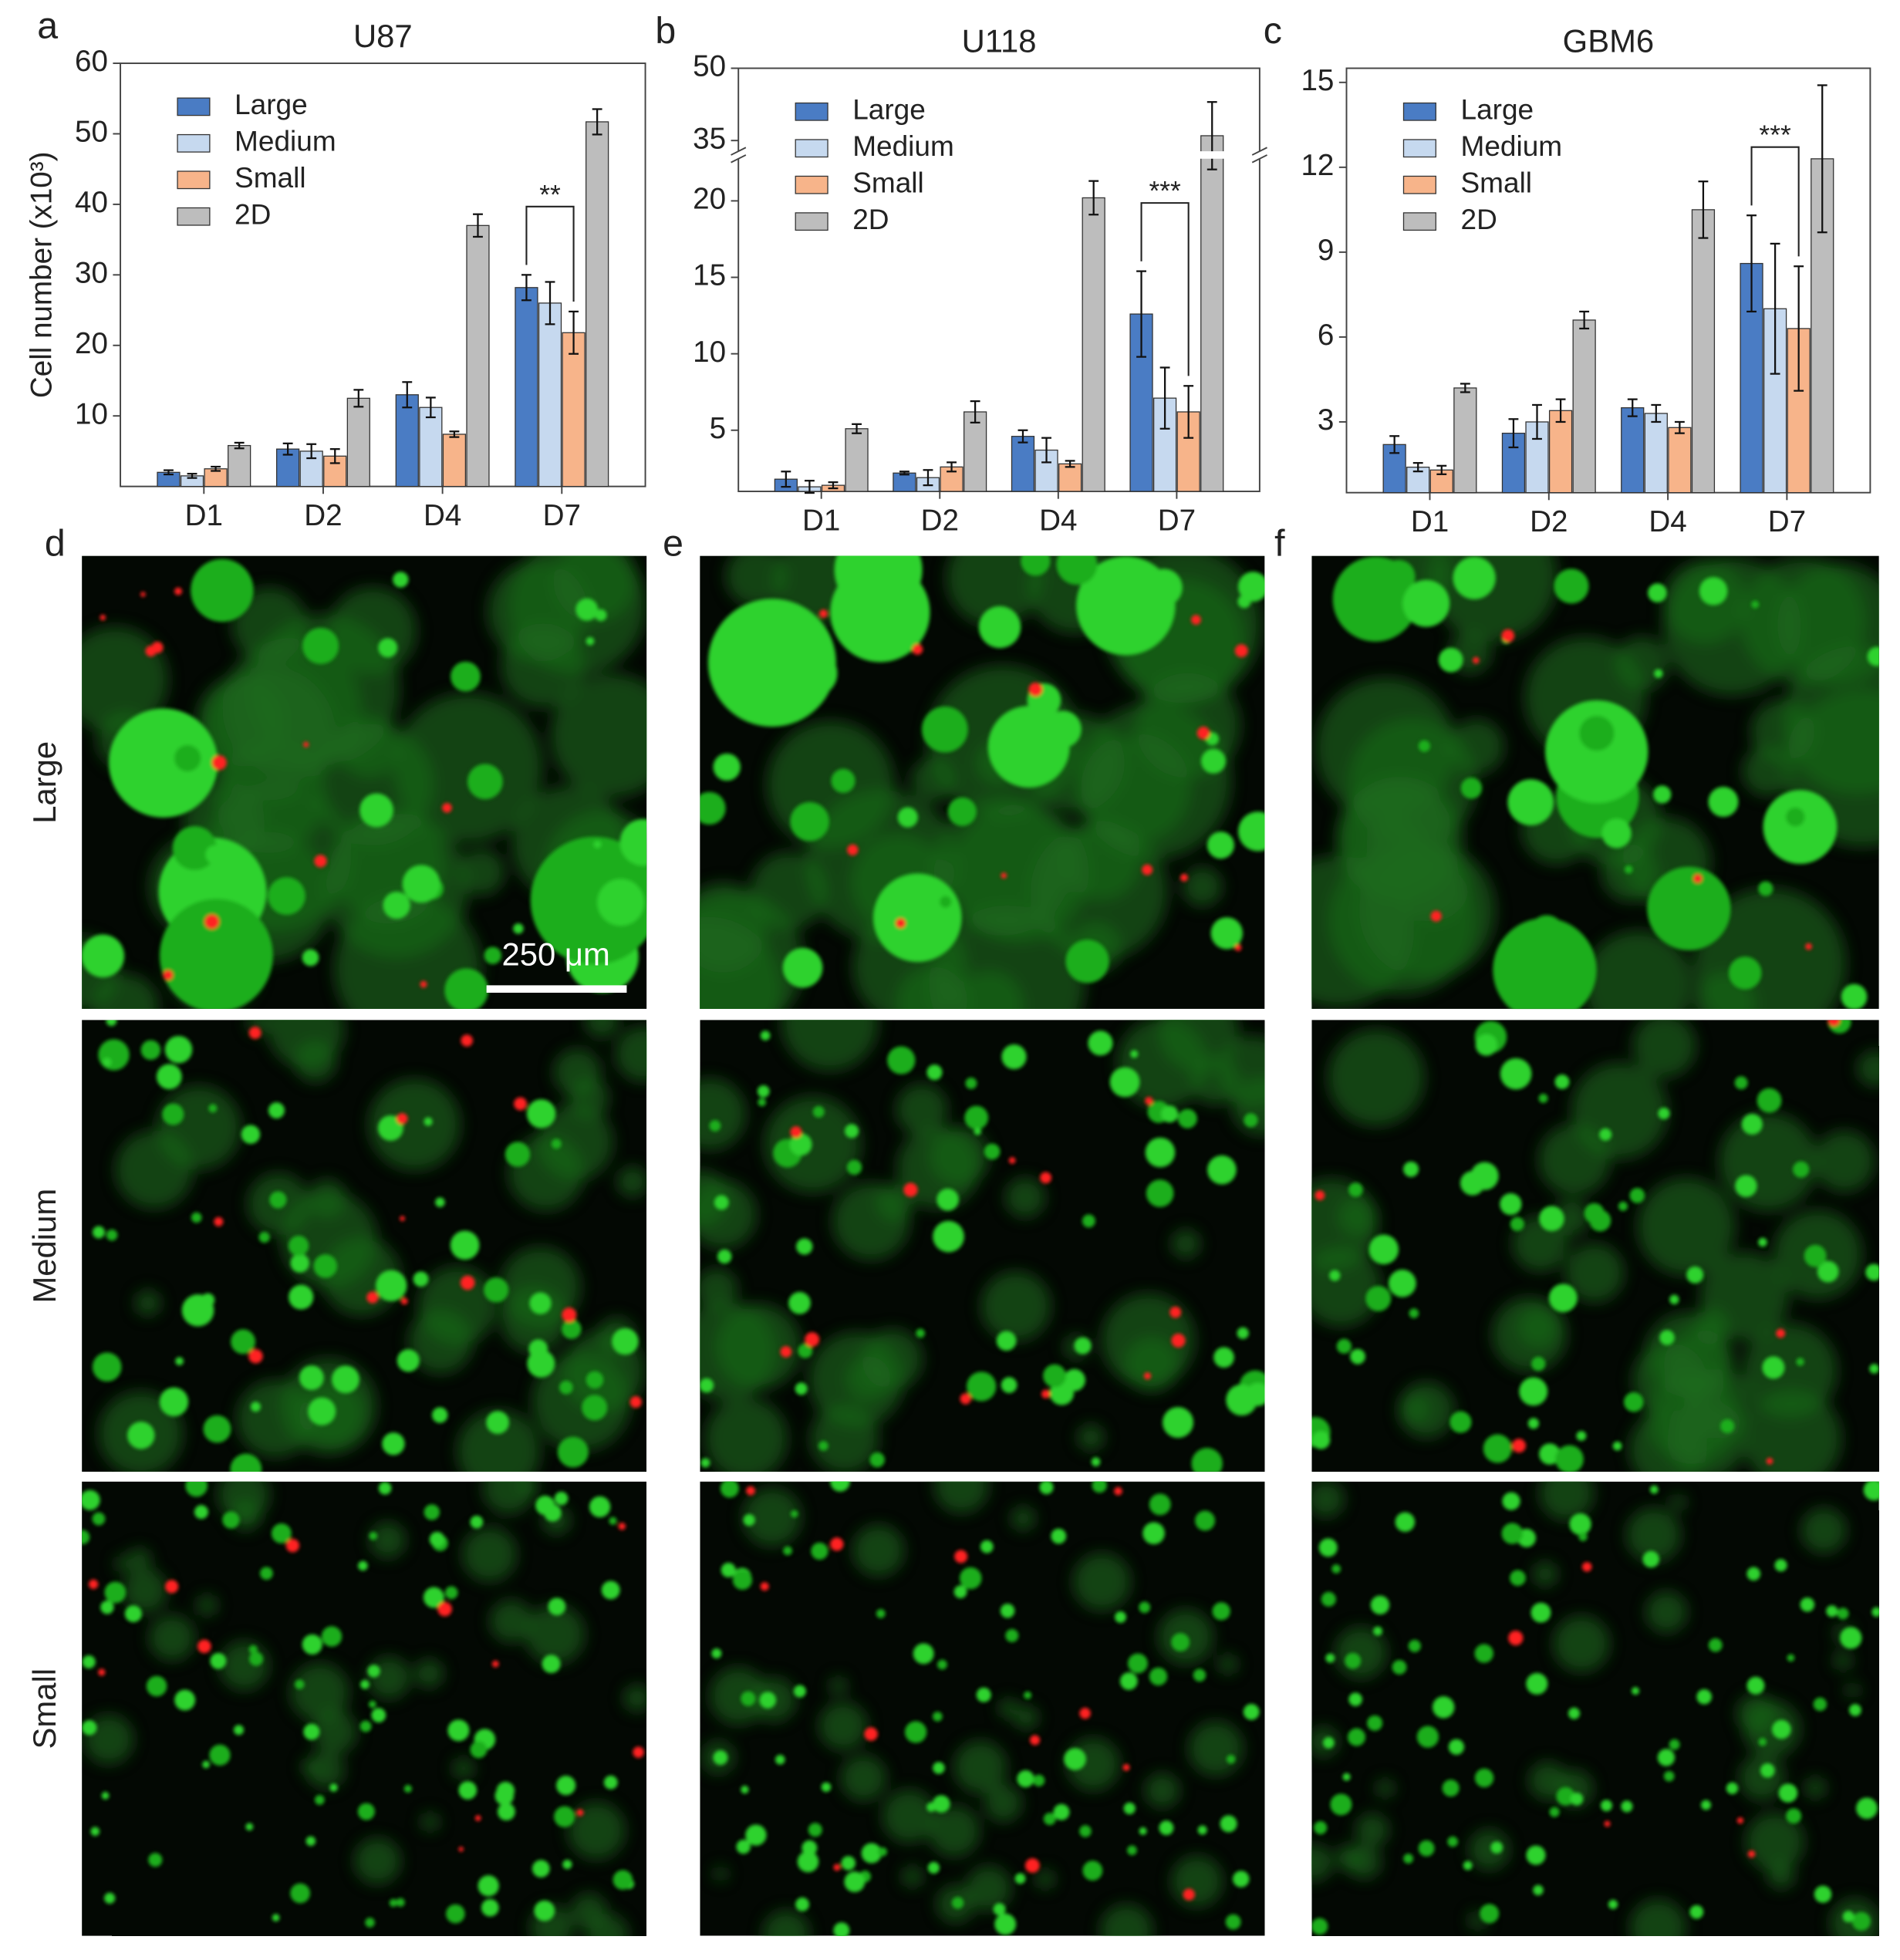  Describe the element at coordinates (56, 544) in the screenshot. I see `panel-label: d` at that location.